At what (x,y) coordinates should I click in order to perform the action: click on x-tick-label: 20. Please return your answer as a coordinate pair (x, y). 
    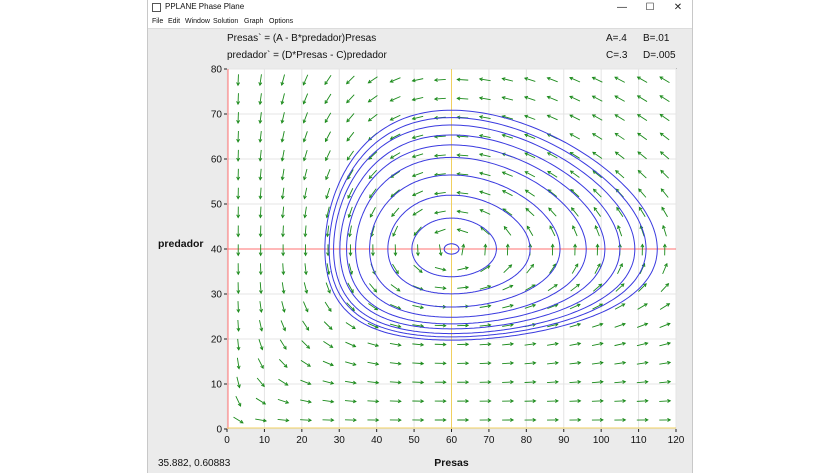
    Looking at the image, I should click on (302, 440).